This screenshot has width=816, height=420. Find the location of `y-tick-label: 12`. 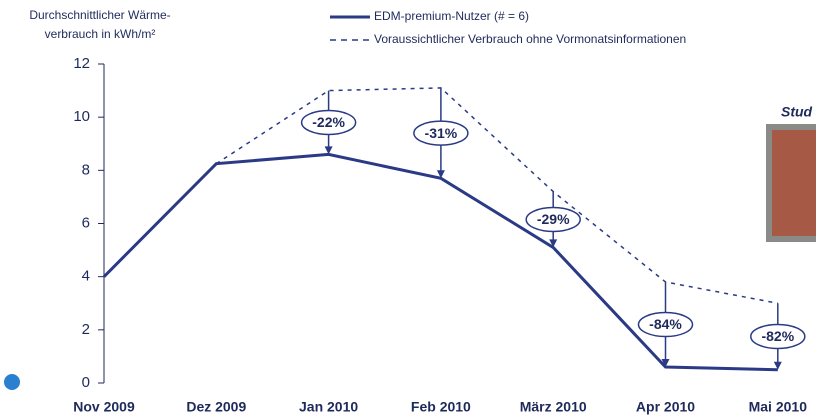

y-tick-label: 12 is located at coordinates (81, 63).